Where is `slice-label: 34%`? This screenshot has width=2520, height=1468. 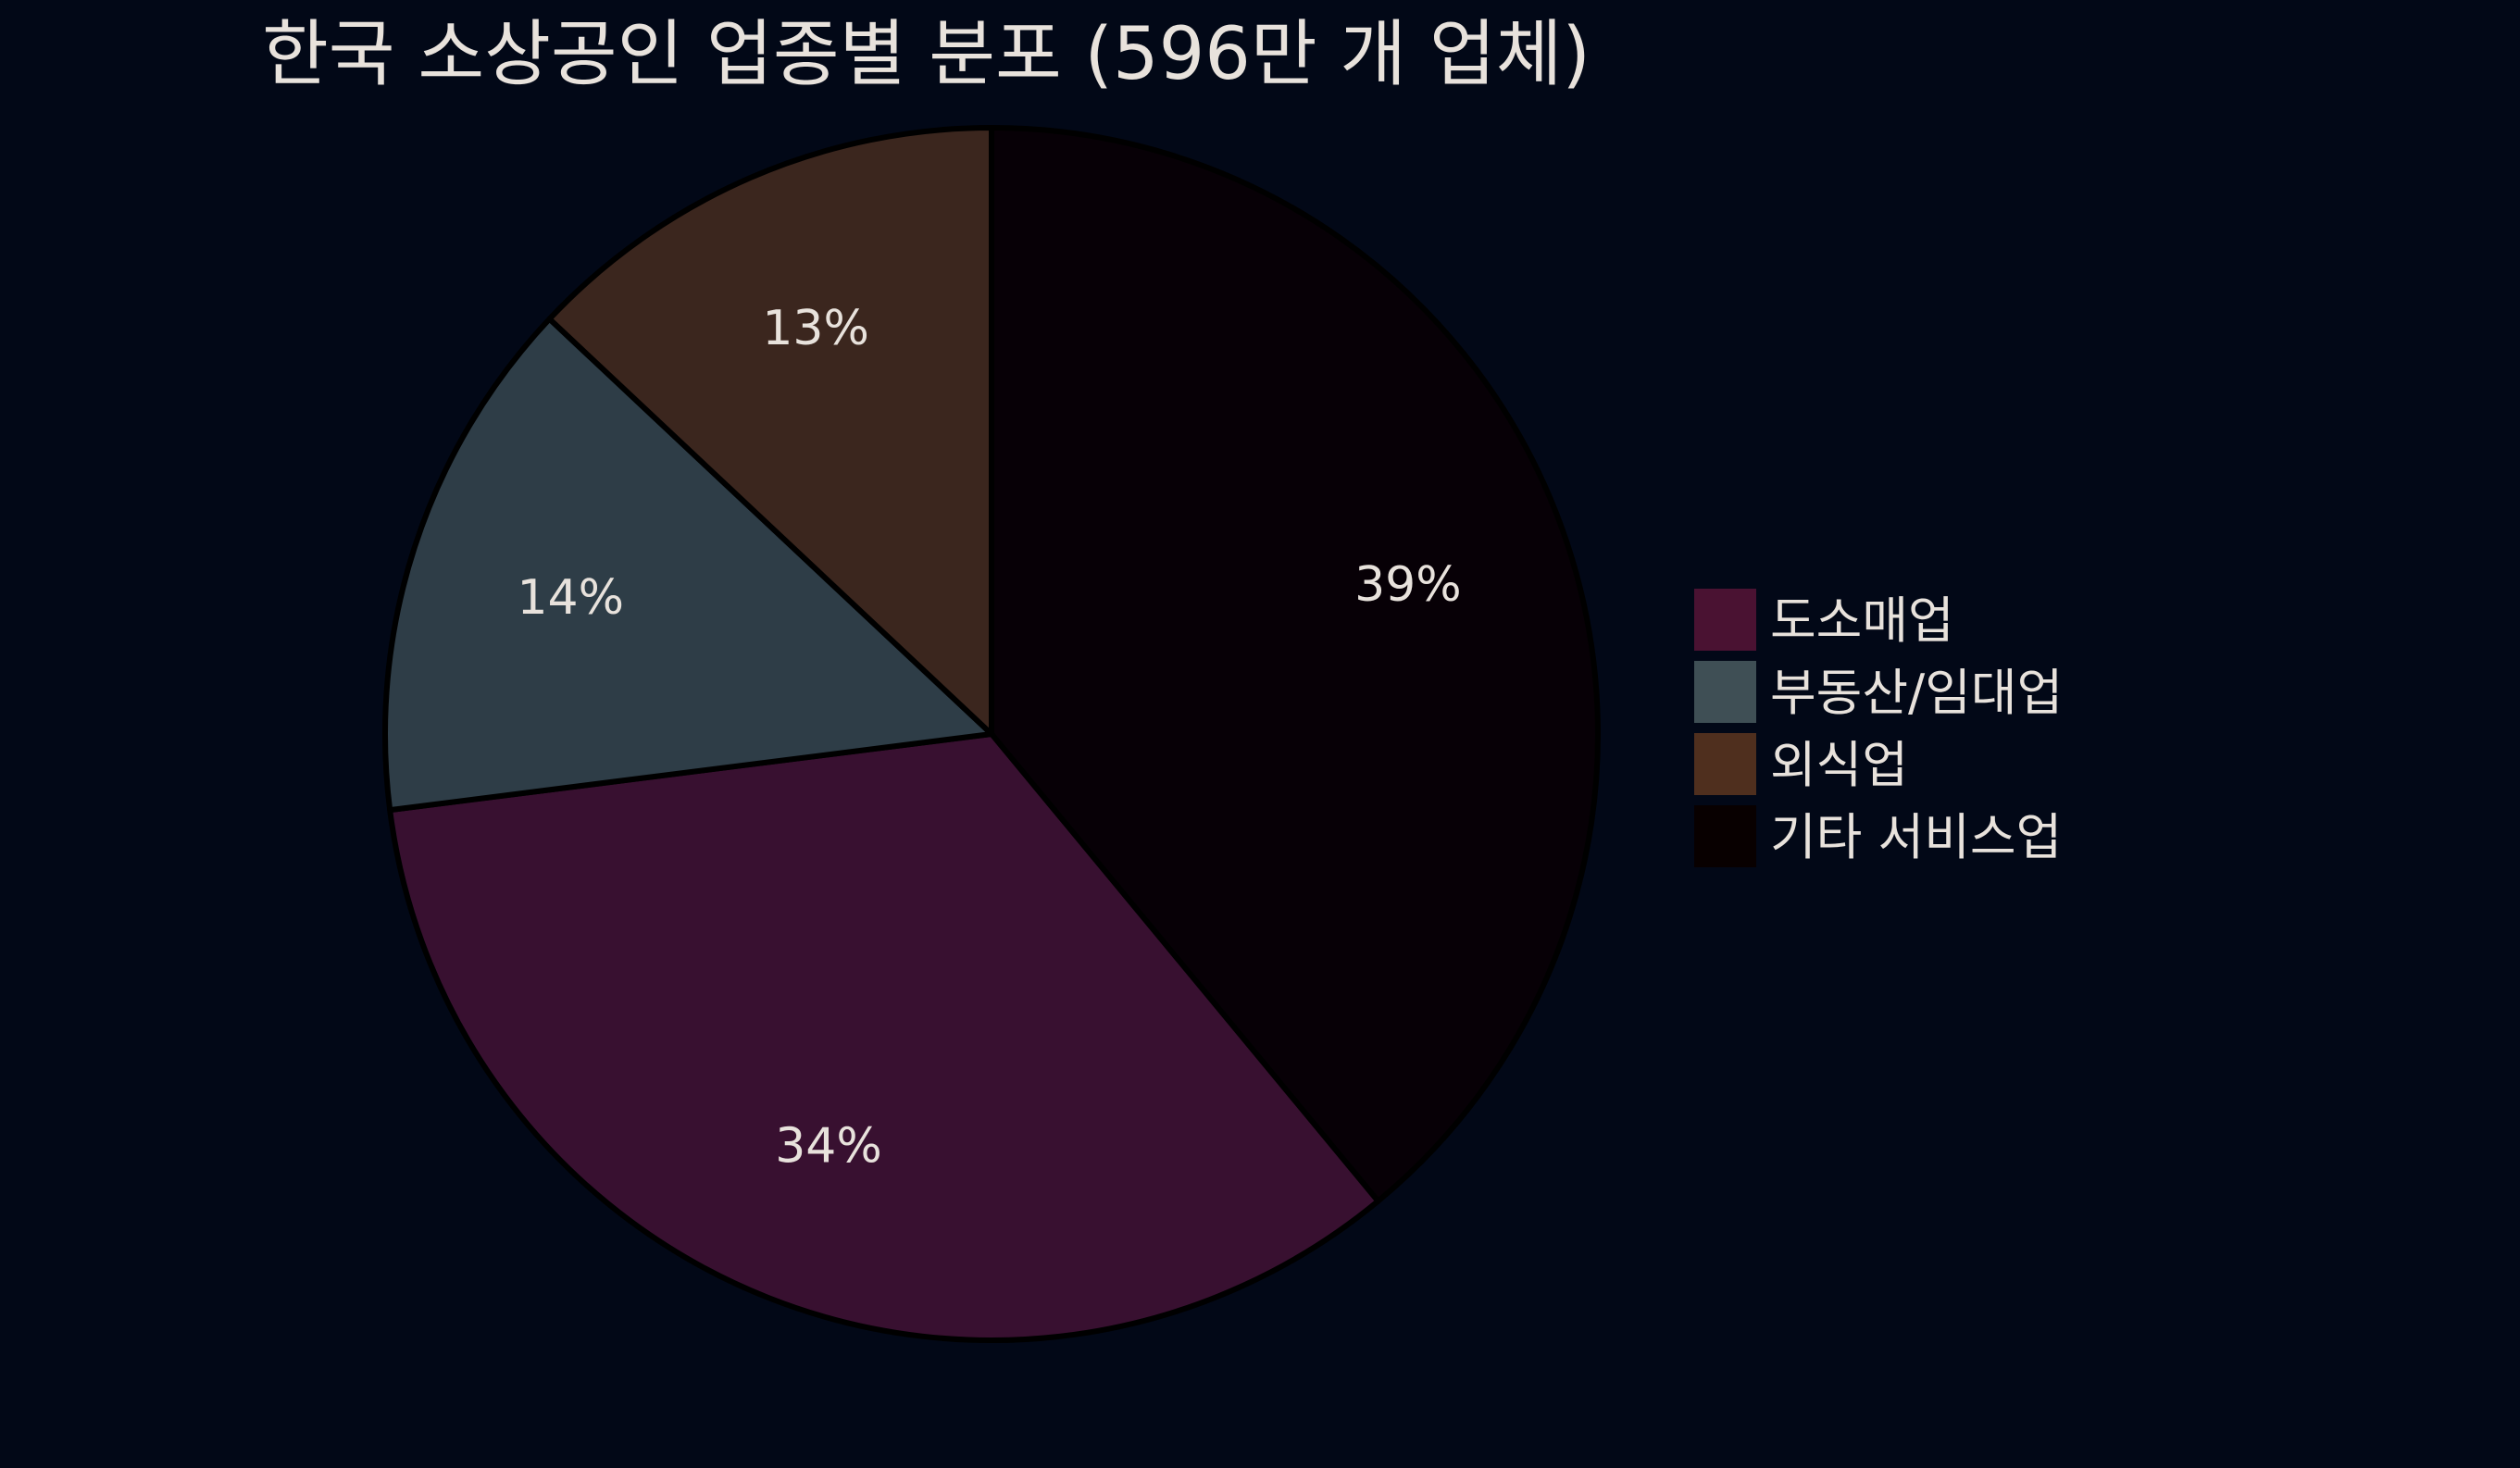
slice-label: 34% is located at coordinates (828, 1147).